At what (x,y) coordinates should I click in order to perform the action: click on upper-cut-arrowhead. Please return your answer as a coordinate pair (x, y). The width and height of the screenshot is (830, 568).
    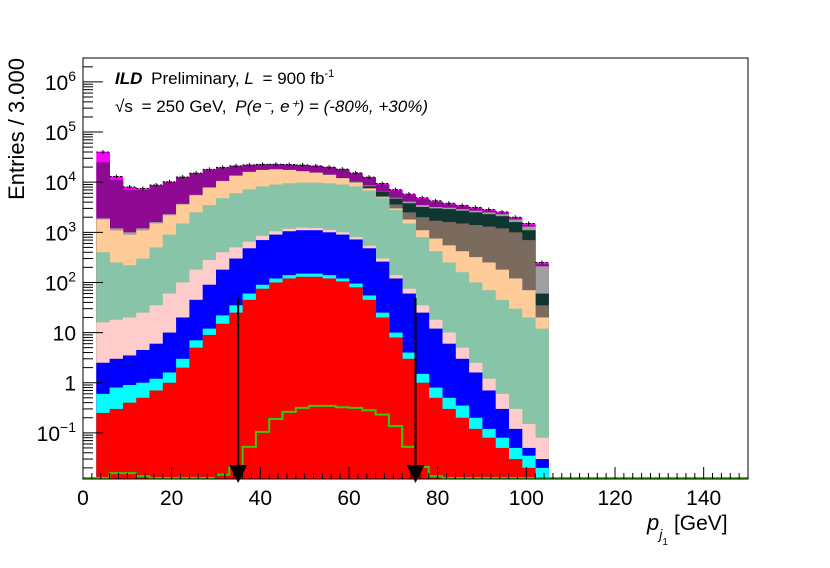
    Looking at the image, I should click on (415, 474).